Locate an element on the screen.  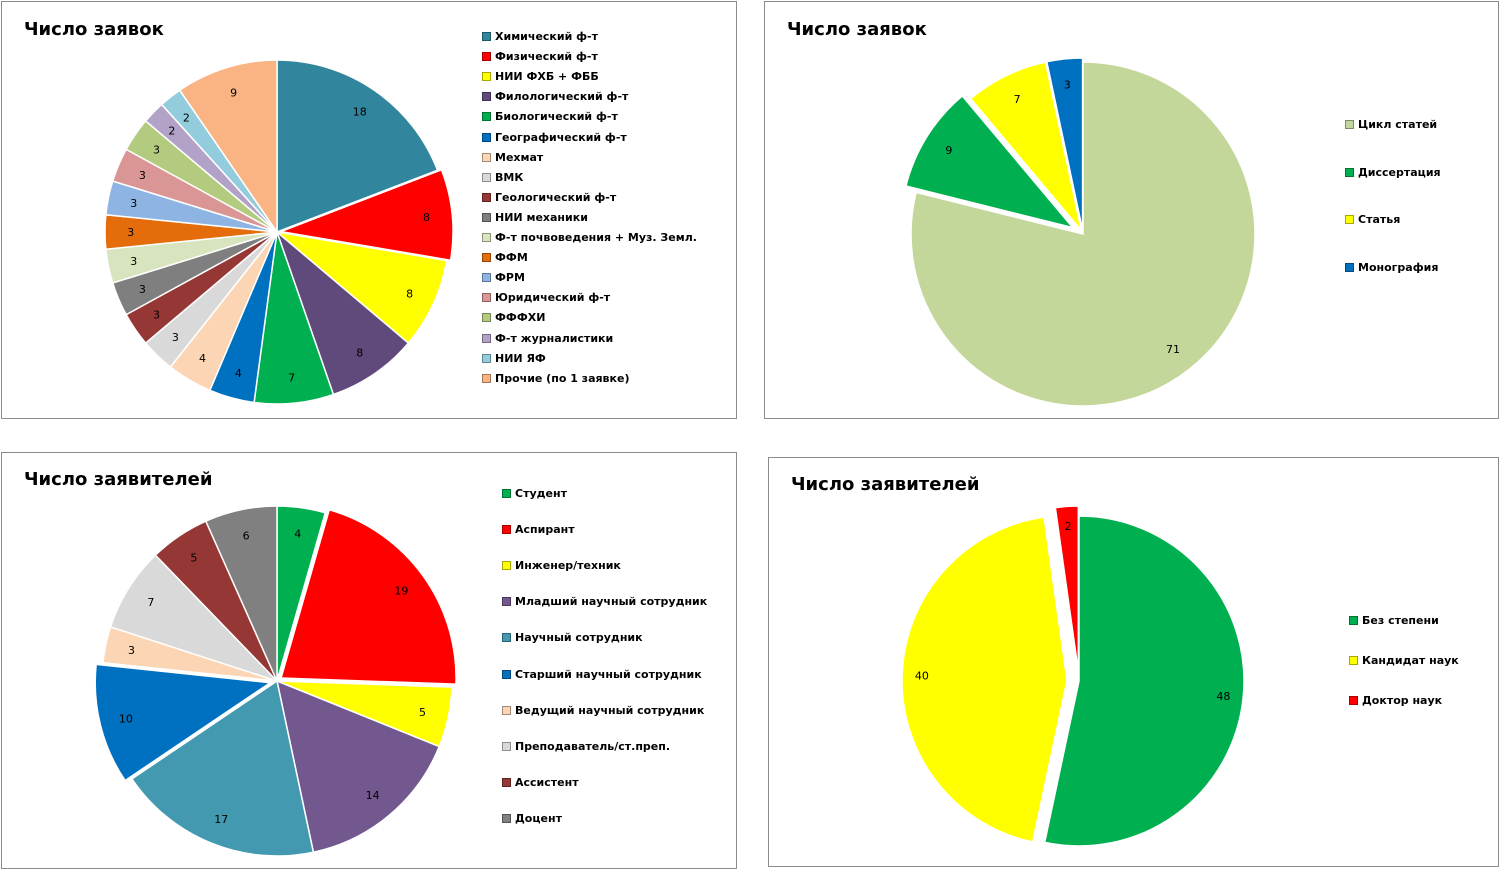
legend-item-цикл-статей: Цикл статей is located at coordinates (1391, 124).